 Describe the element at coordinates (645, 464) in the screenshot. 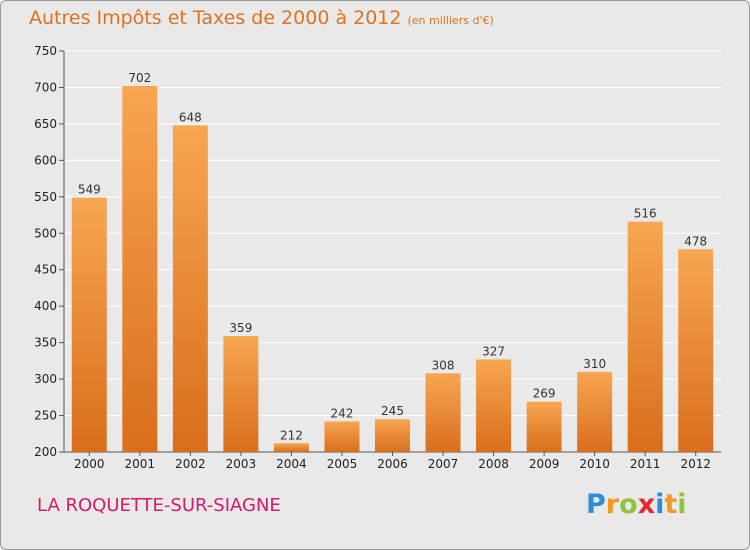

I see `x-tick-label-2011: 2011` at that location.